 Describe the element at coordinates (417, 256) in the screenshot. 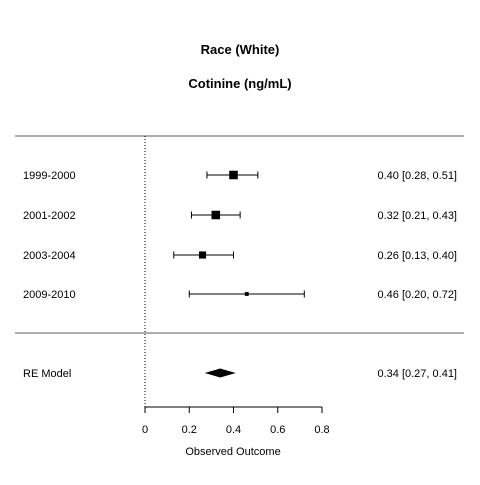

I see `estimate-ci-text: 0.26 [0.13, 0.40]` at that location.